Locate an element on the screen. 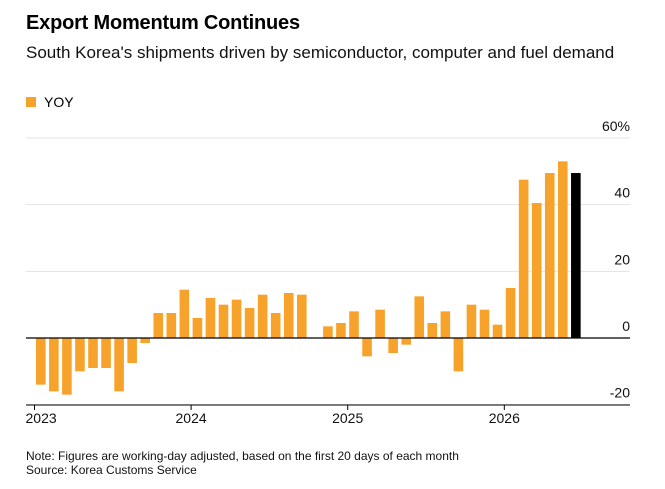 This screenshot has width=665, height=489. y-tick-label: 0 is located at coordinates (626, 326).